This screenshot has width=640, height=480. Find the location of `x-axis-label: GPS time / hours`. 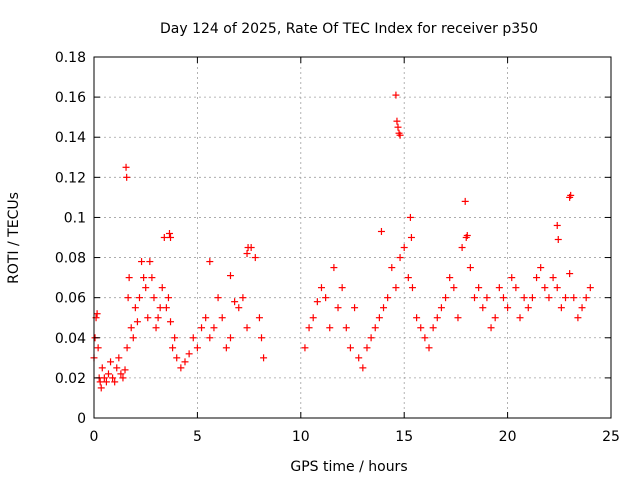

x-axis-label: GPS time / hours is located at coordinates (348, 467).